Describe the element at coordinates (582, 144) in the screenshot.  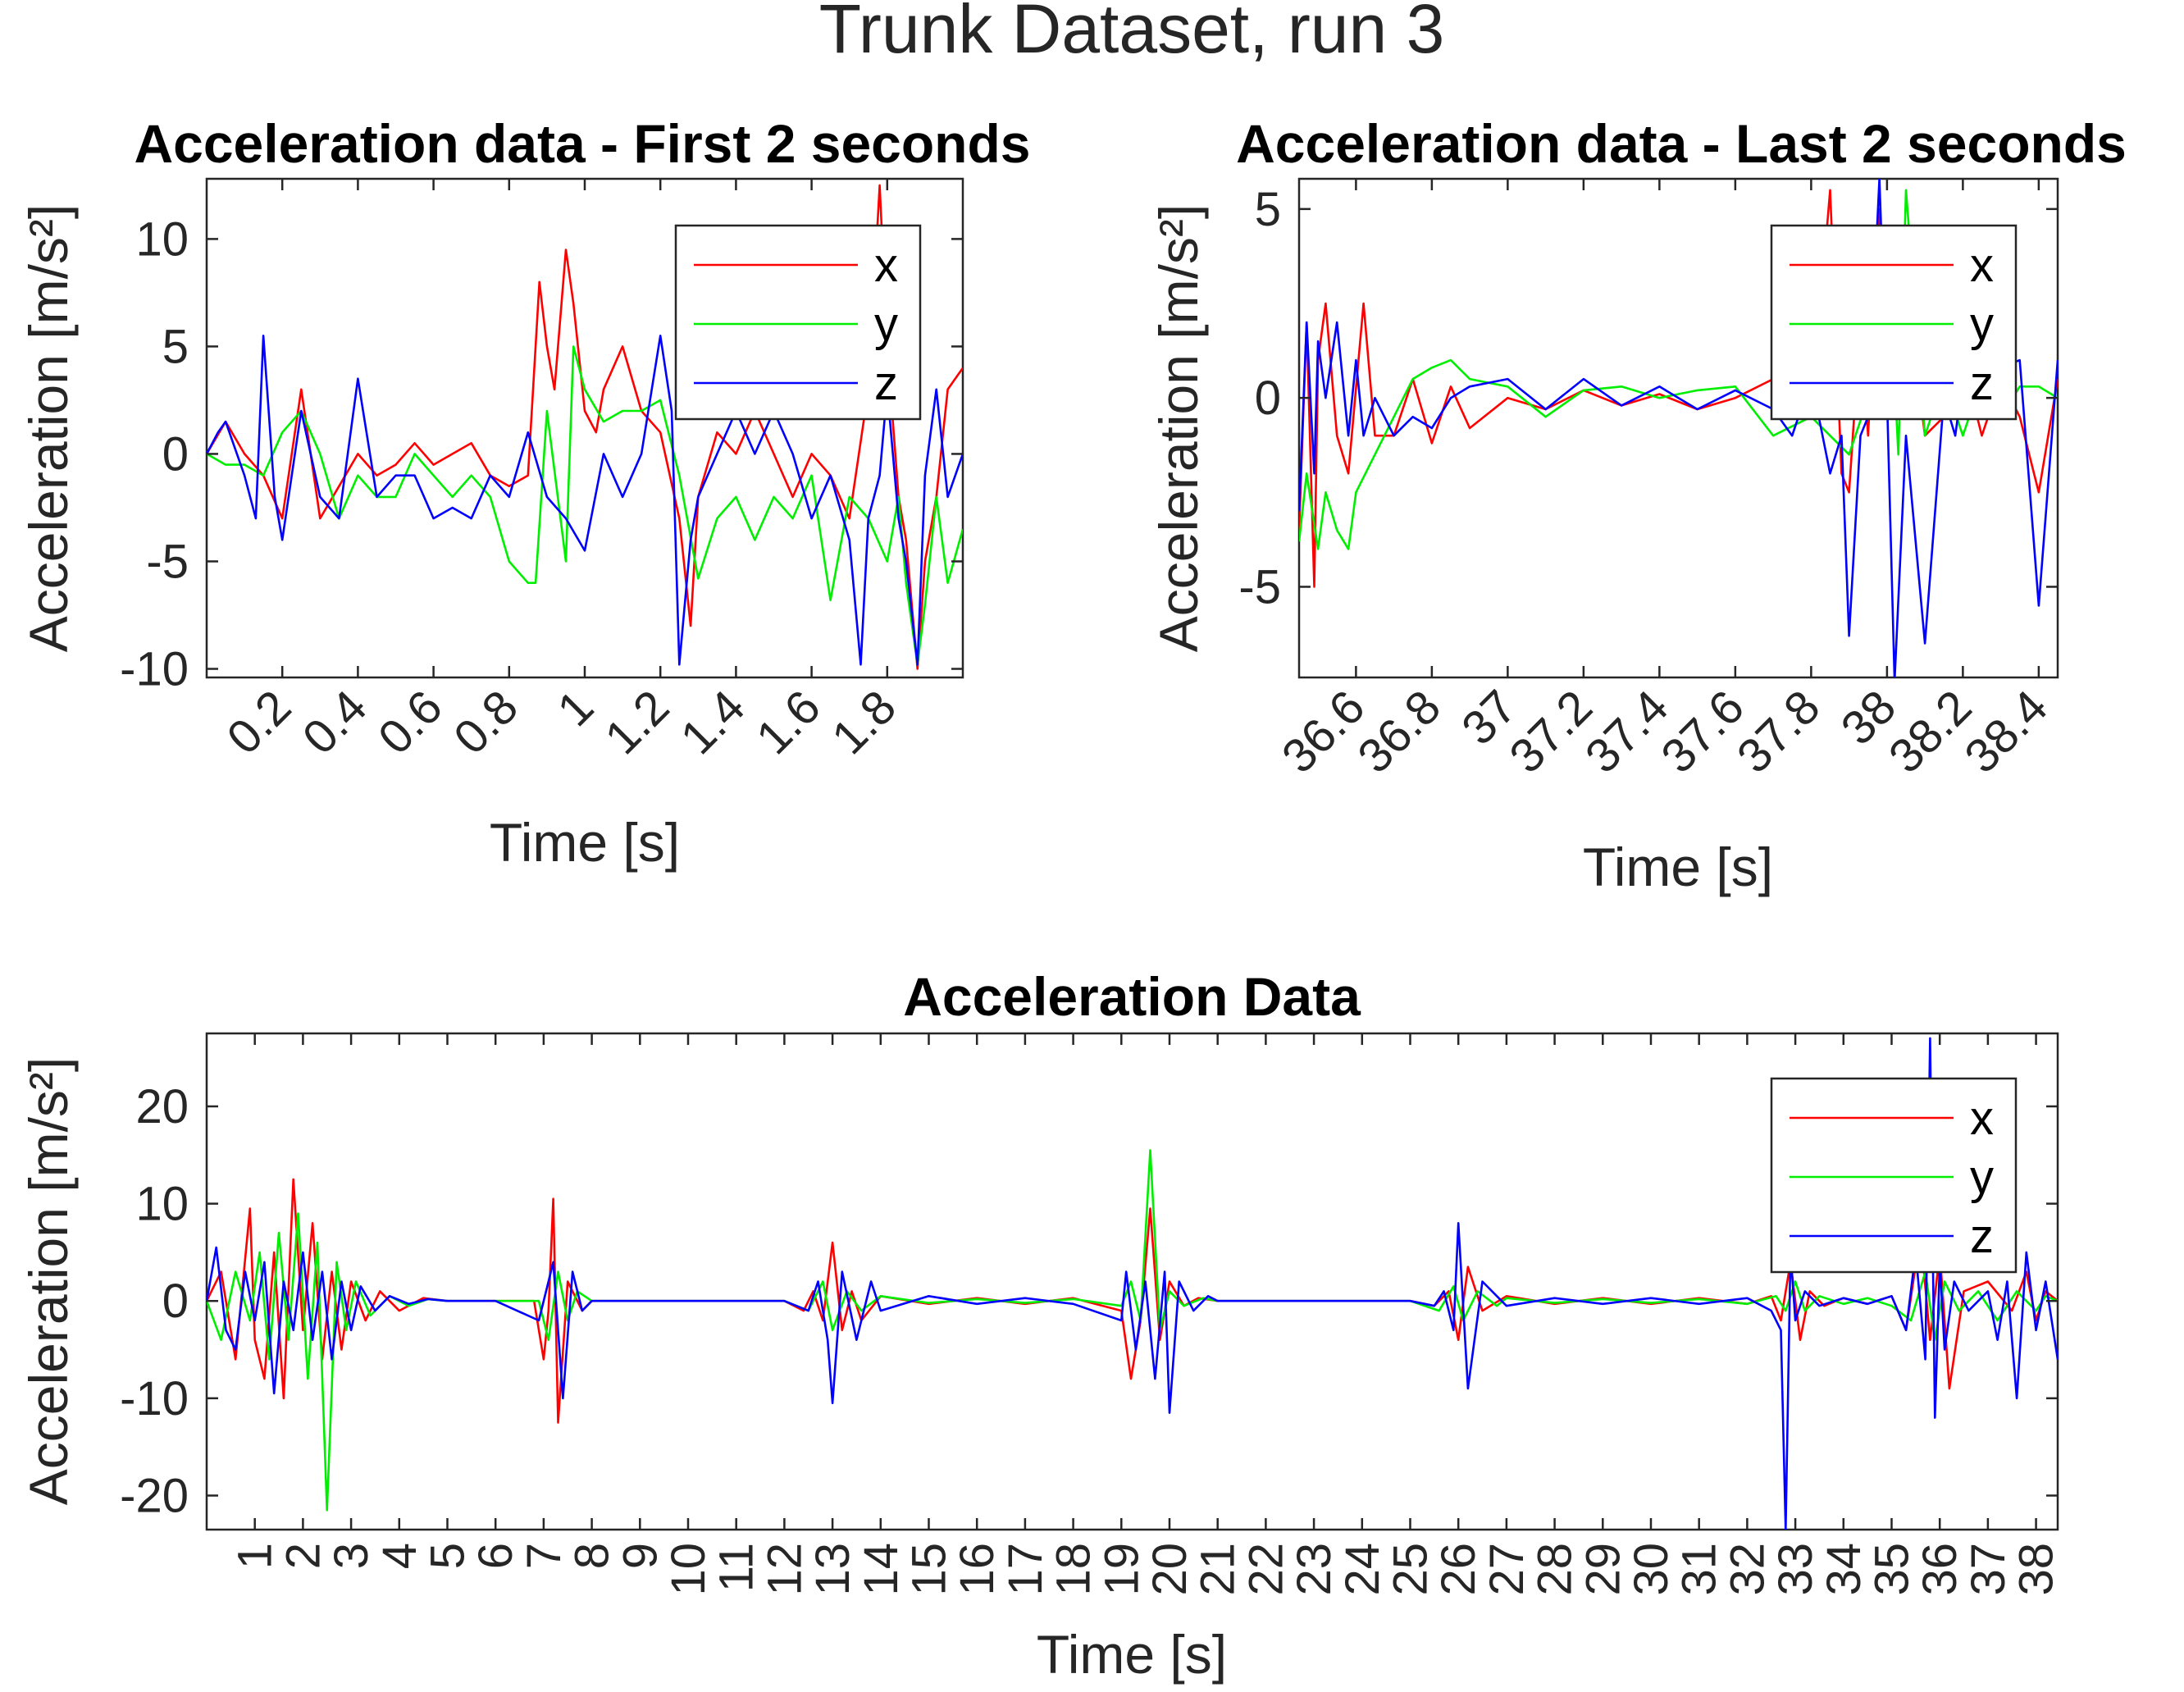
I see `panel-first-2s-title: Acceleration data - First 2 seconds` at that location.